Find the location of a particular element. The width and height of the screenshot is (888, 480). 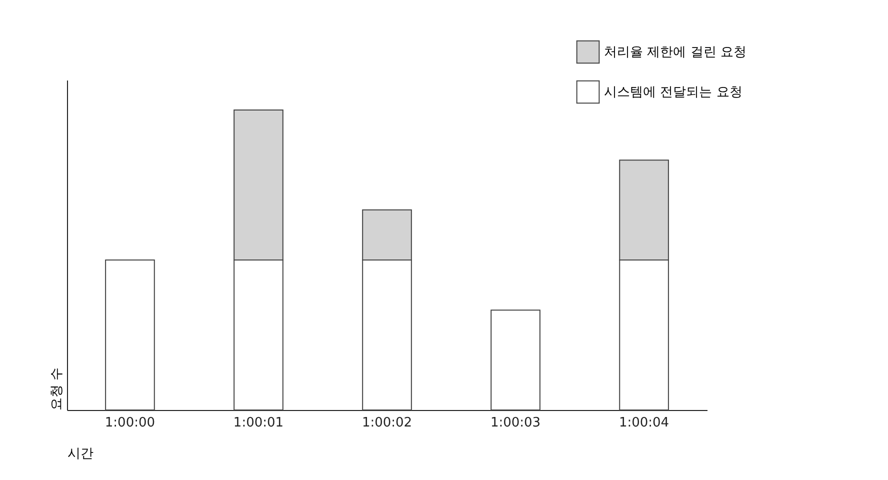

x-tick-label: 1:00:03 is located at coordinates (515, 423).